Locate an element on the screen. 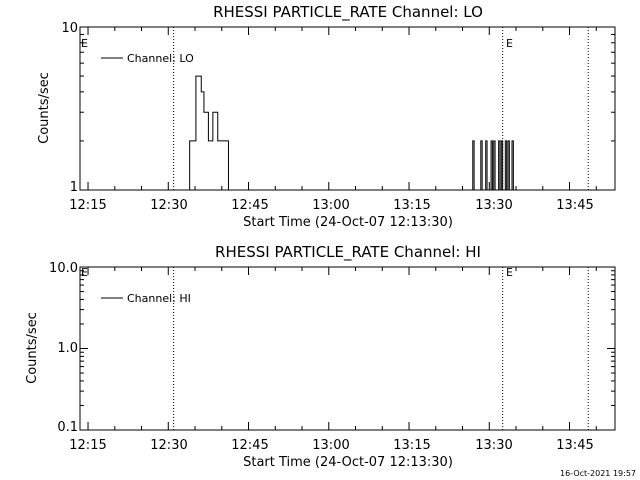 The image size is (640, 480). hi-chart-title: RHESSI PARTICLE_RATE Channel: HI is located at coordinates (348, 252).